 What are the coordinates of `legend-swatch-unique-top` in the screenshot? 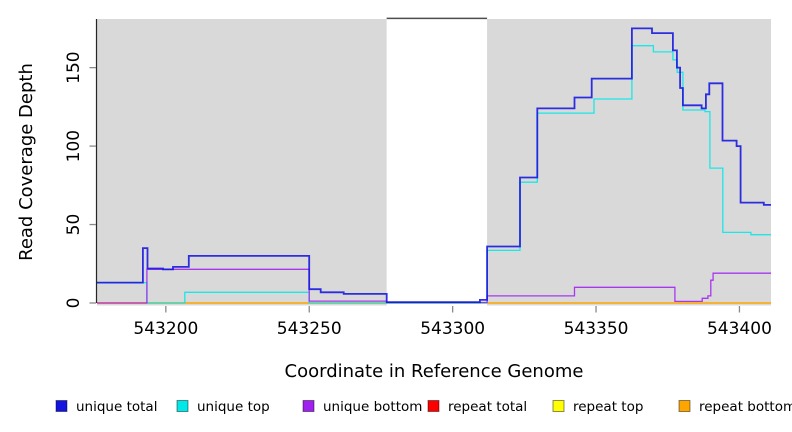 It's located at (182, 406).